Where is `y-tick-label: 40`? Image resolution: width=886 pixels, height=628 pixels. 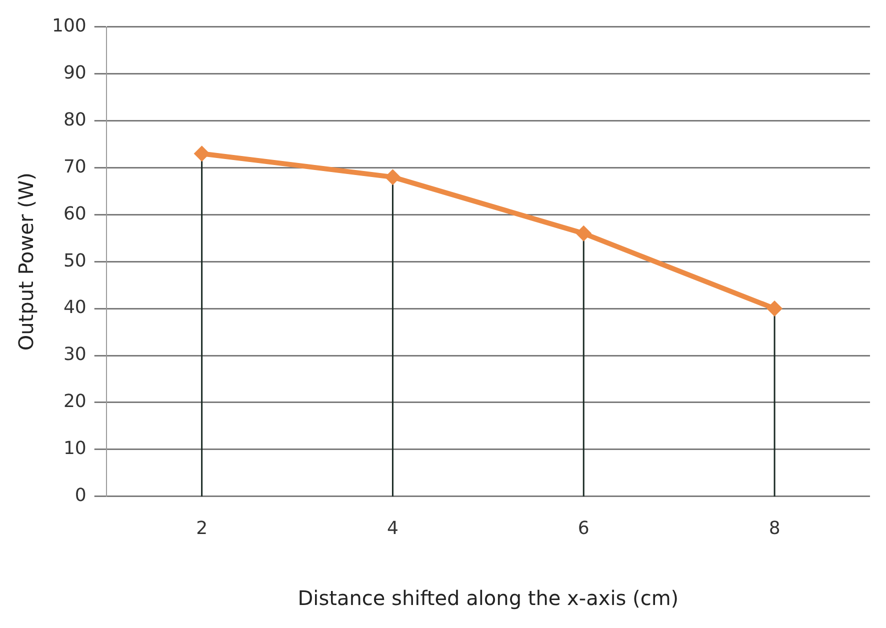
y-tick-label: 40 is located at coordinates (74, 307).